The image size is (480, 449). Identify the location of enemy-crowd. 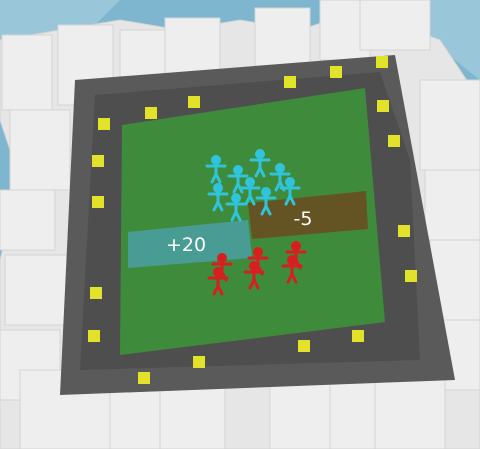
(257, 268).